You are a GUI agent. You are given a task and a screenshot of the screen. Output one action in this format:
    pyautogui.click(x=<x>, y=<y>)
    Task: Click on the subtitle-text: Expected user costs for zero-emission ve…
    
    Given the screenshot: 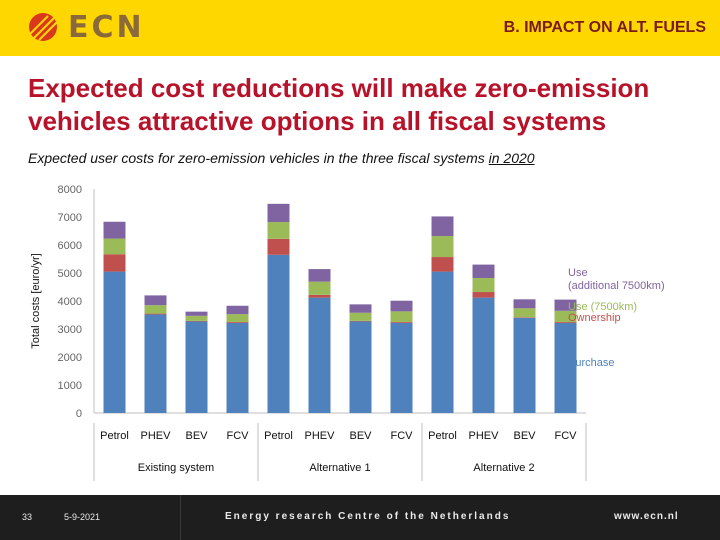 What is the action you would take?
    pyautogui.click(x=258, y=158)
    